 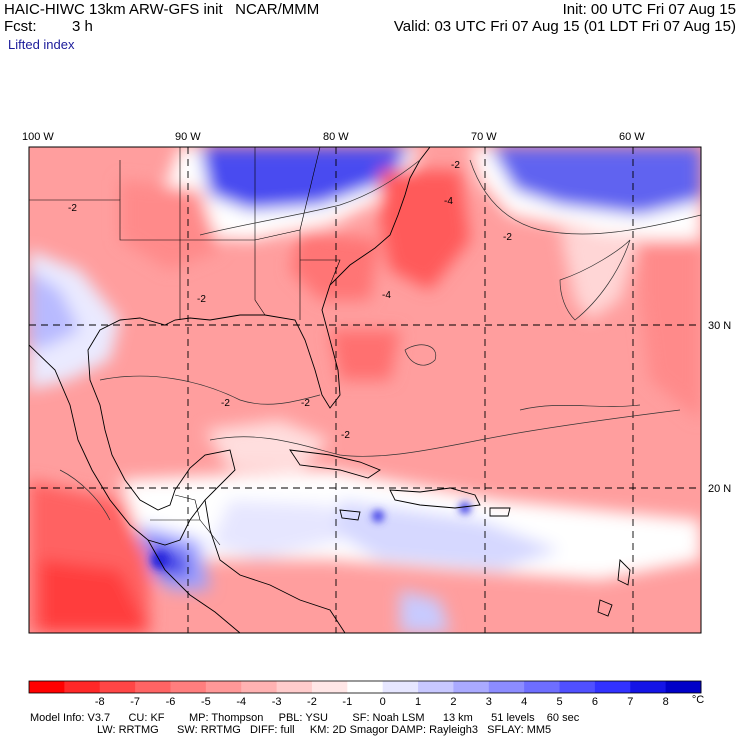 What do you see at coordinates (524, 702) in the screenshot?
I see `colorbar-tick-label: 4` at bounding box center [524, 702].